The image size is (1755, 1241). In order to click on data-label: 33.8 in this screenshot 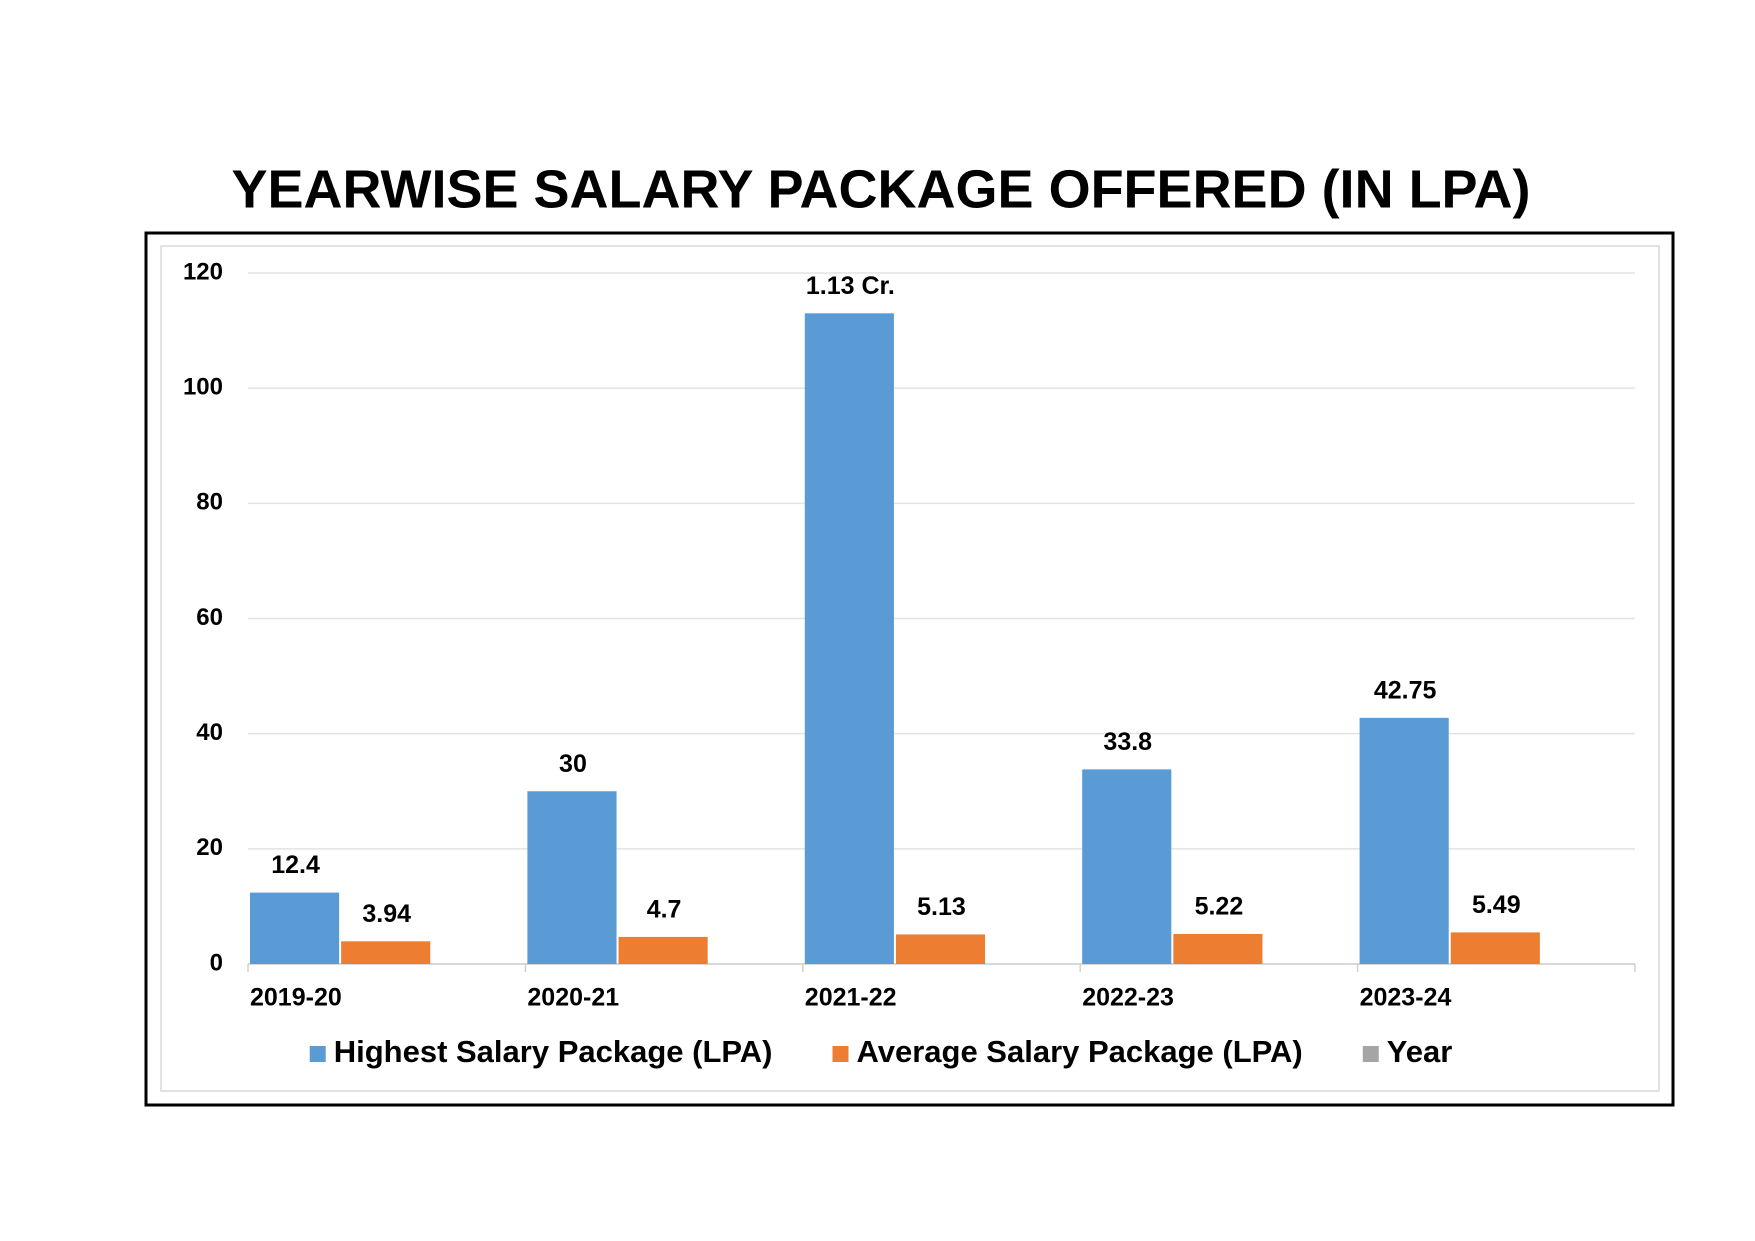, I will do `click(1127, 742)`.